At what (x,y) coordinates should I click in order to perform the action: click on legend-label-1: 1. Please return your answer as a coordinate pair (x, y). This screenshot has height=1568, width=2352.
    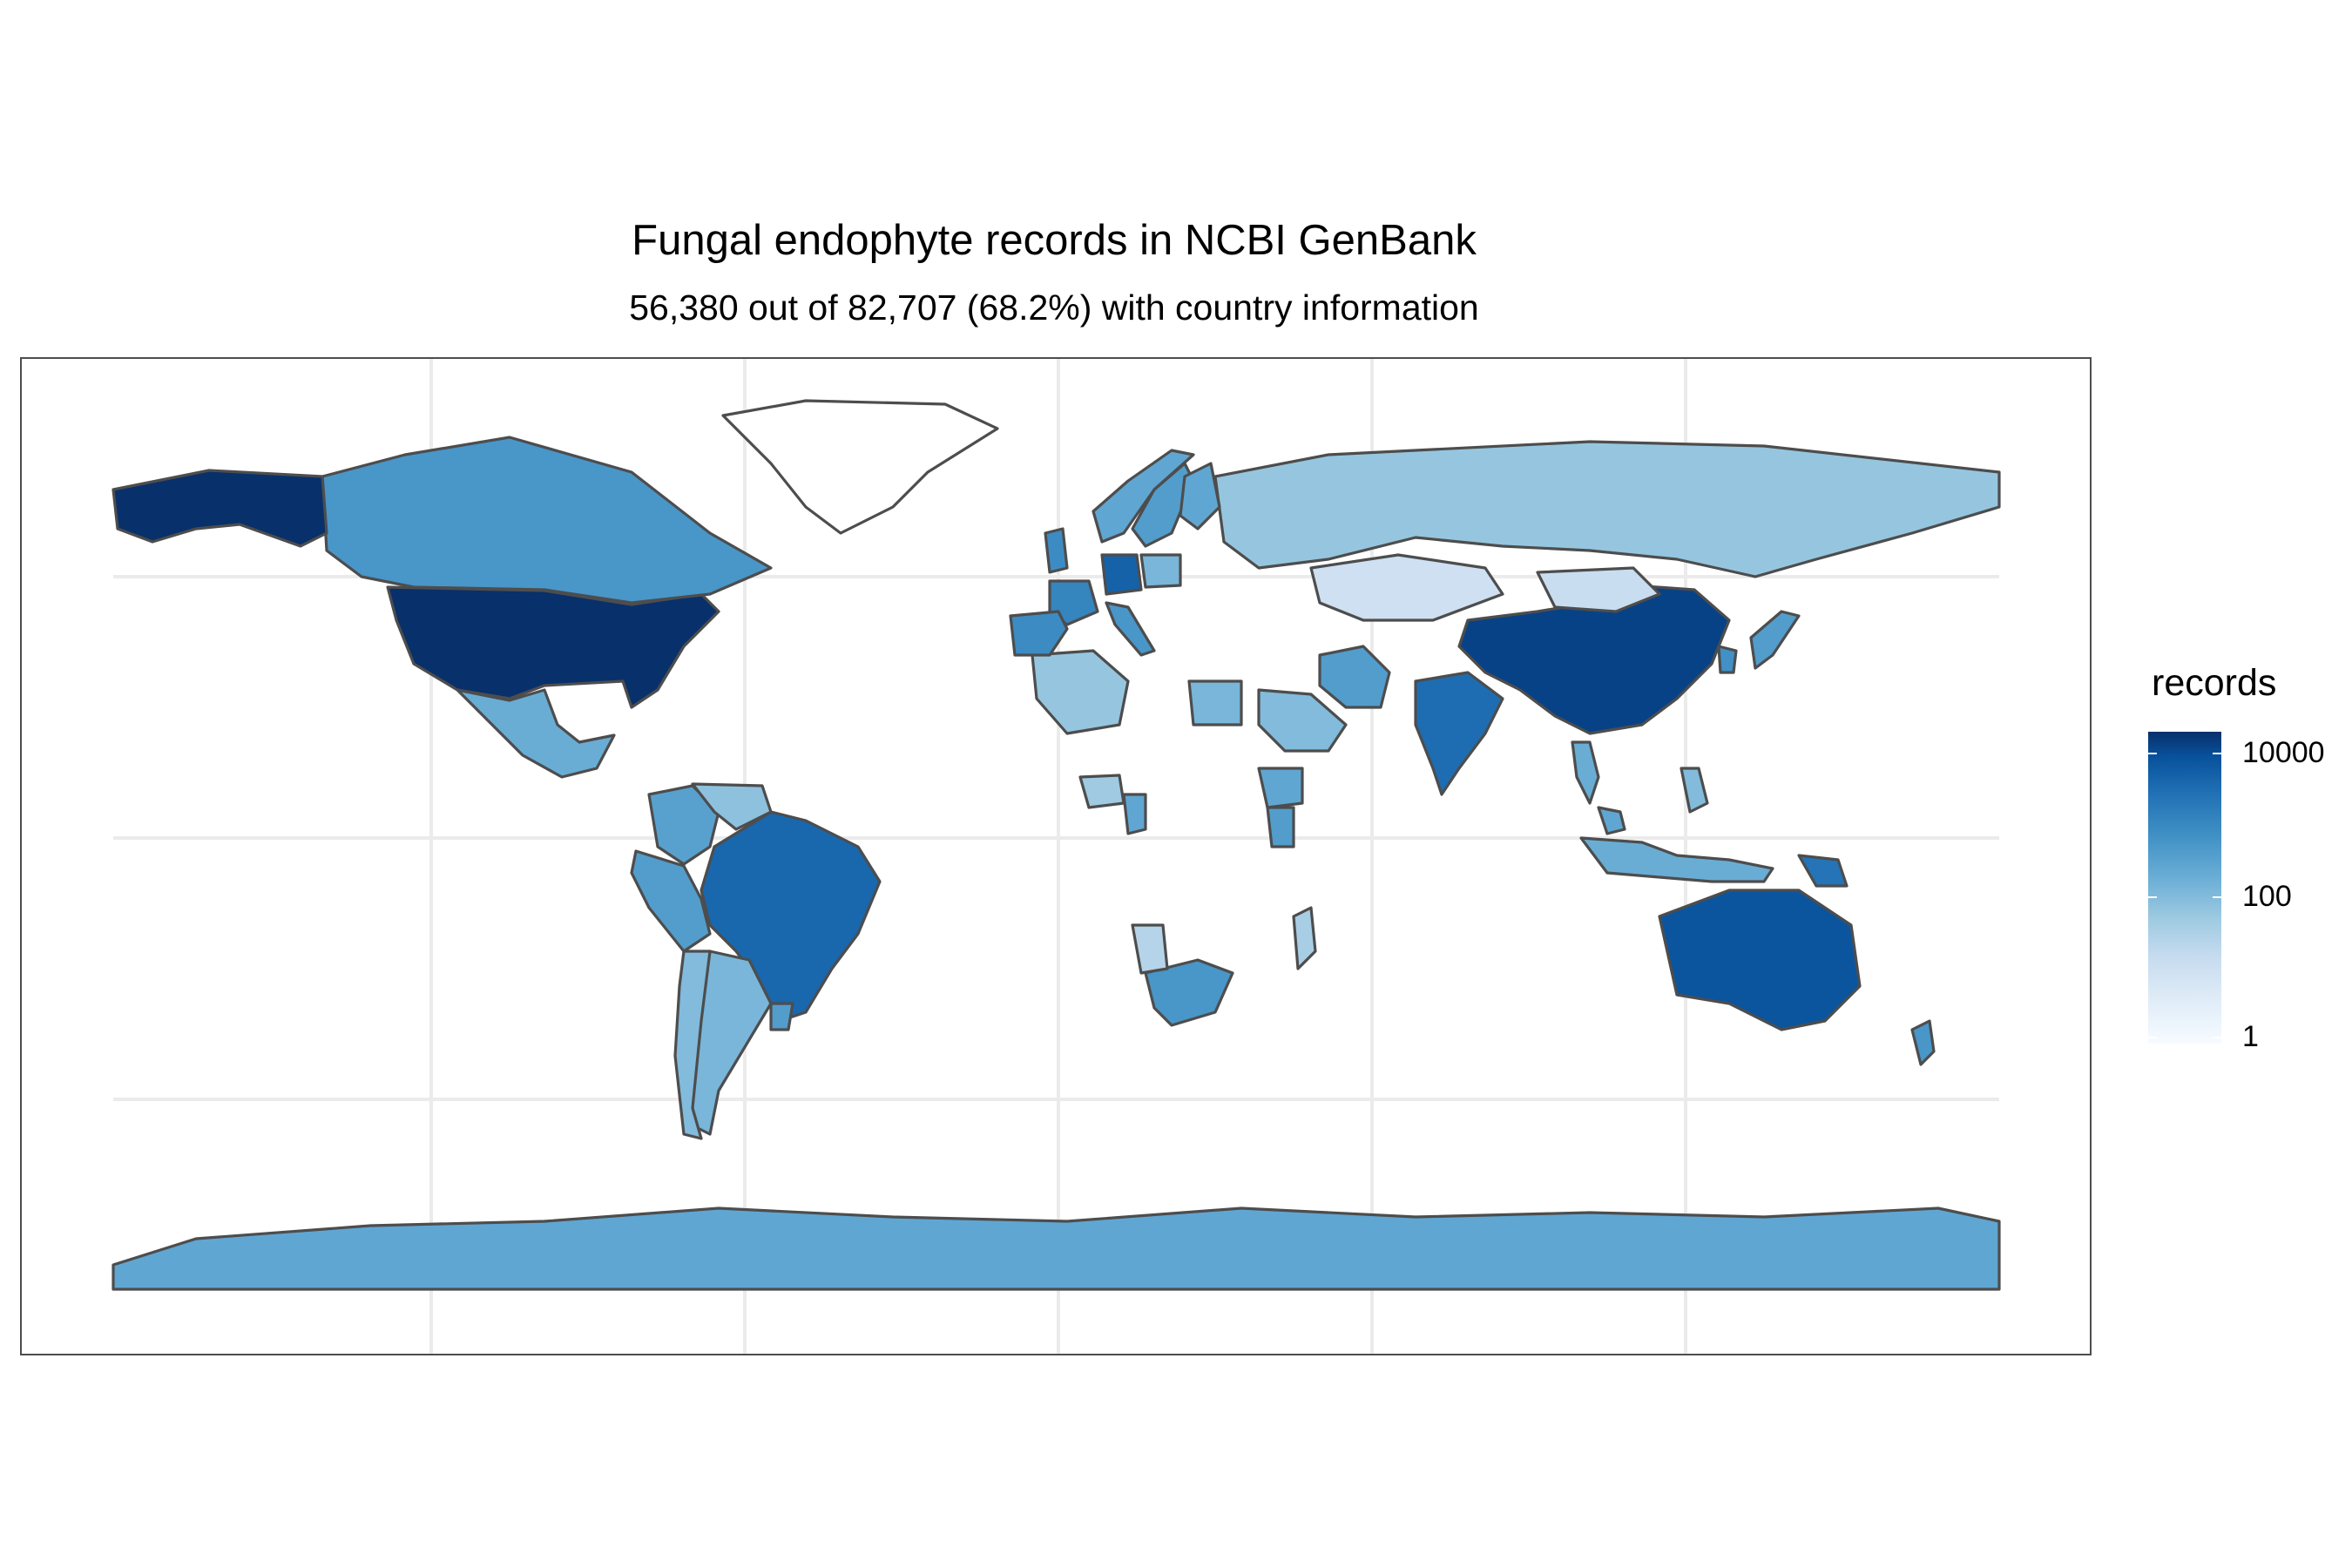
    Looking at the image, I should click on (2250, 1036).